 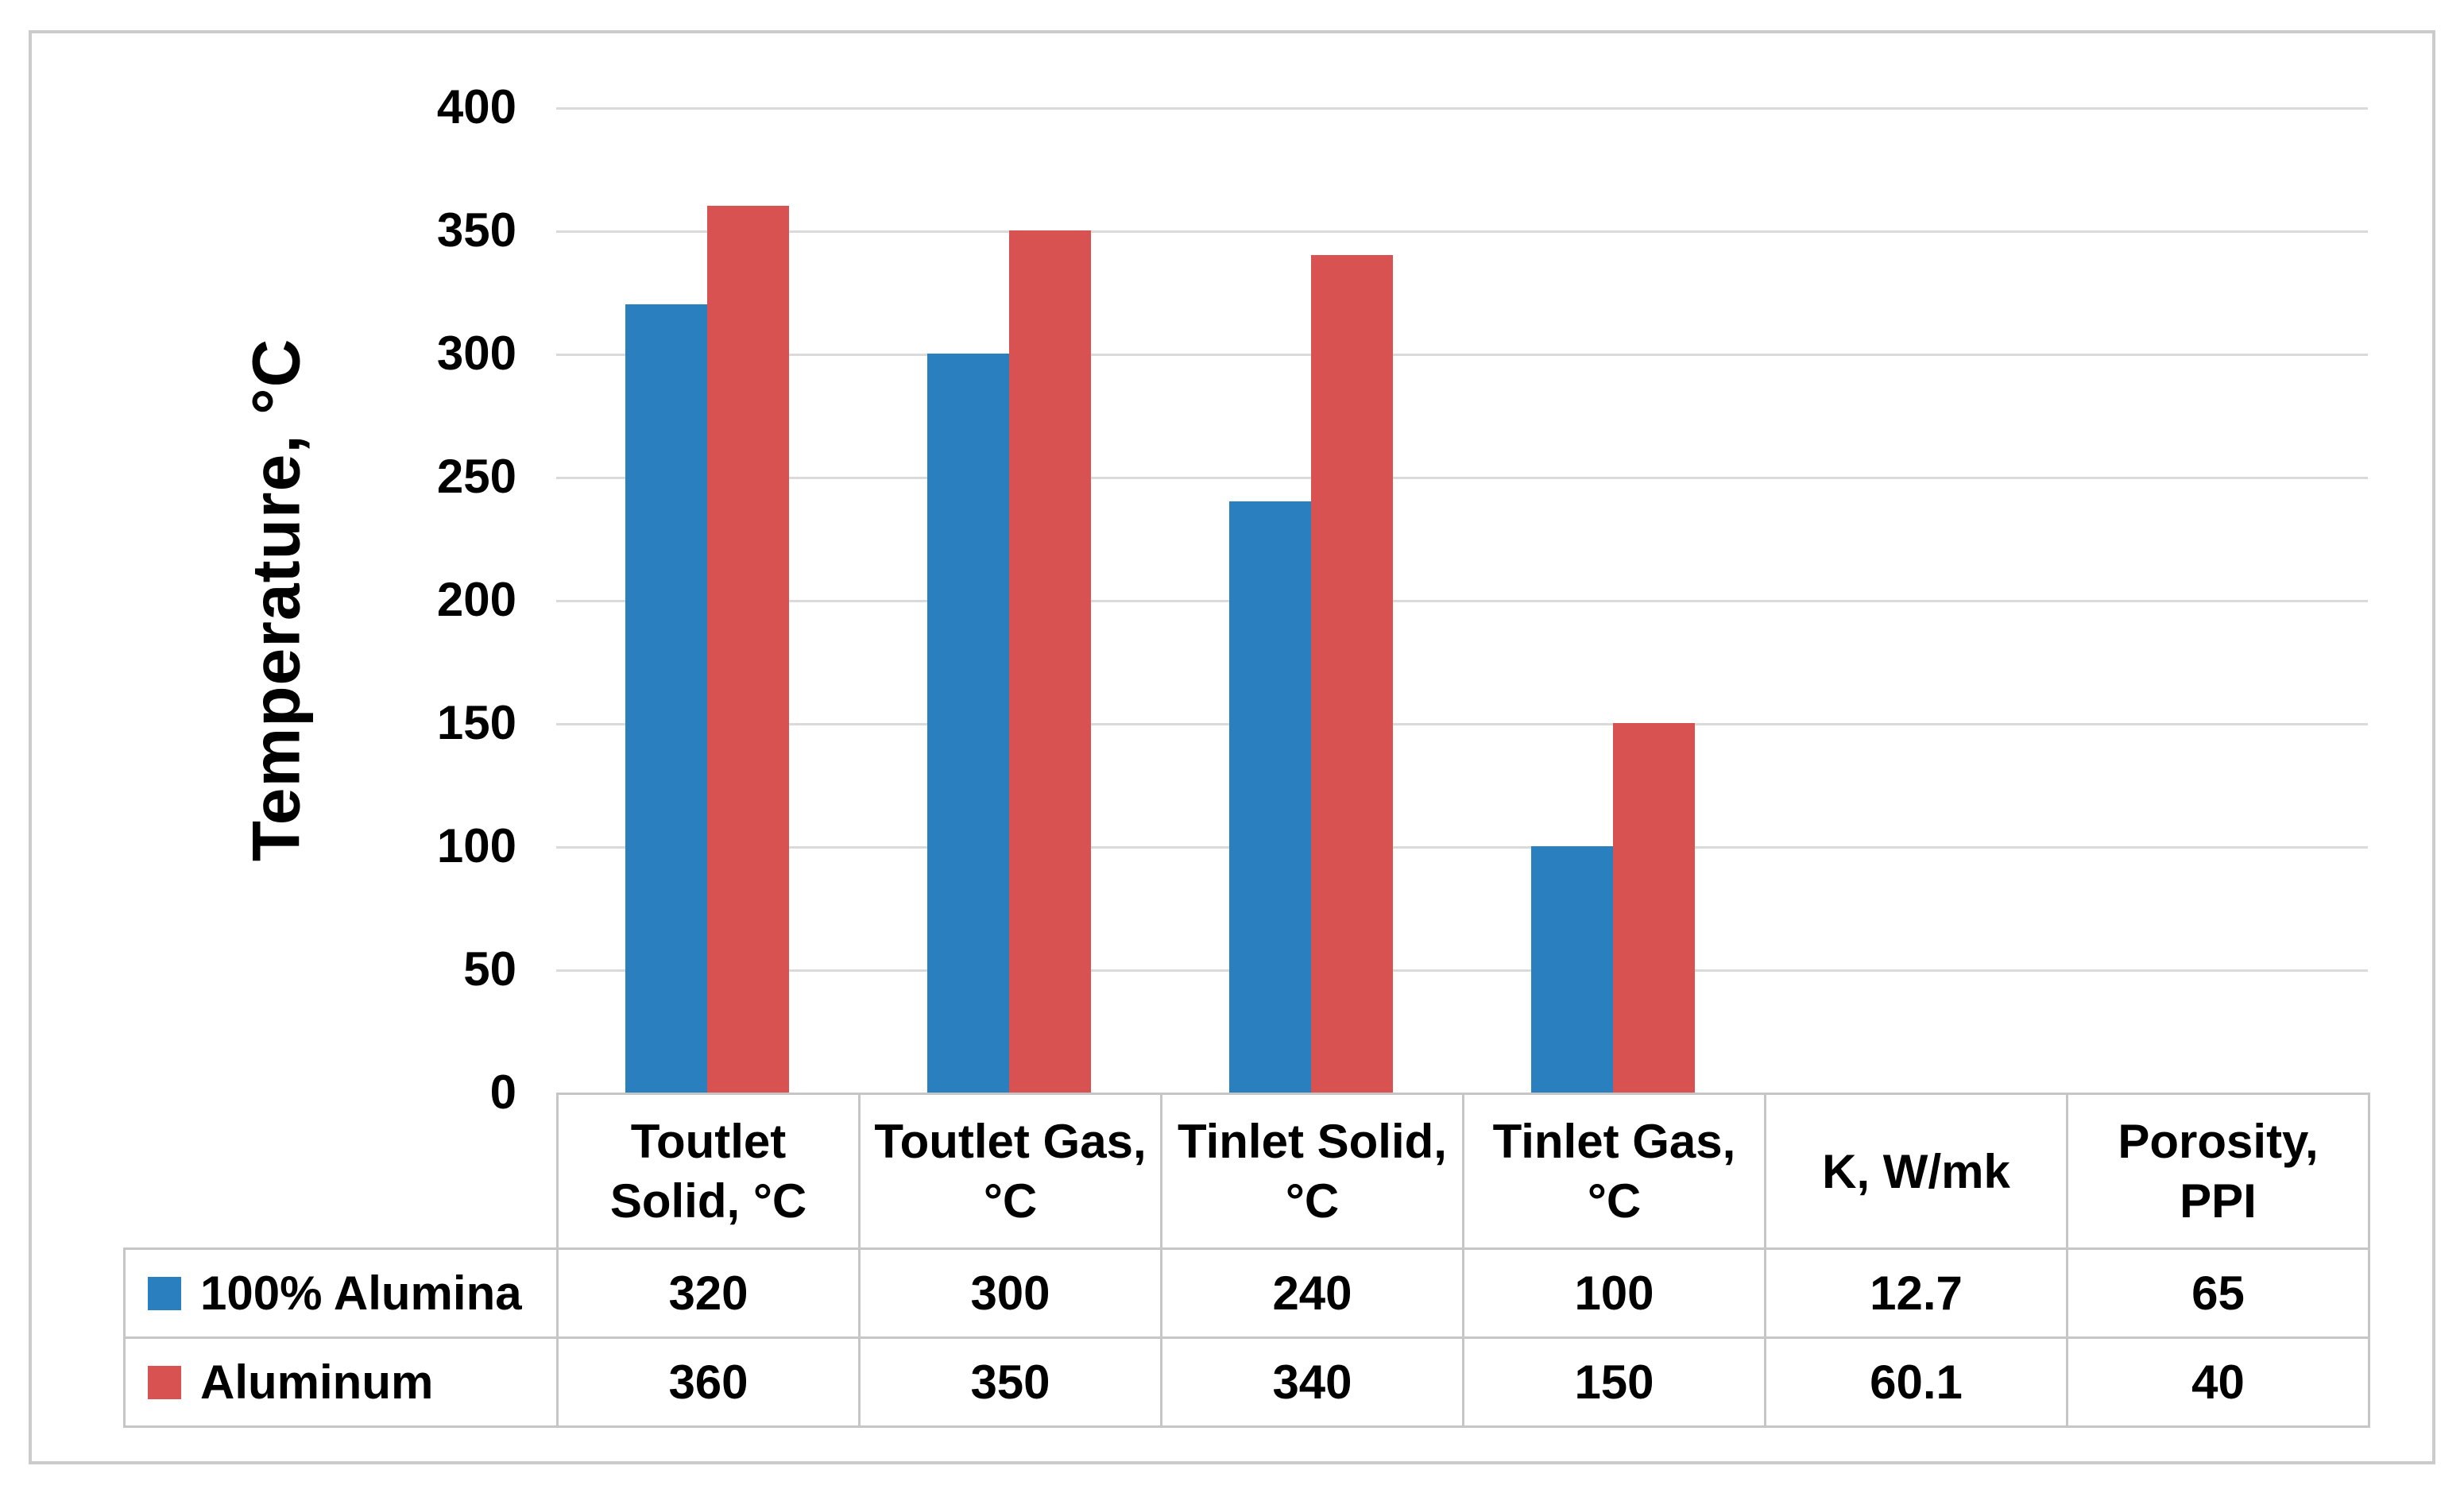 I want to click on y-tick-label-250: 250, so click(x=476, y=476).